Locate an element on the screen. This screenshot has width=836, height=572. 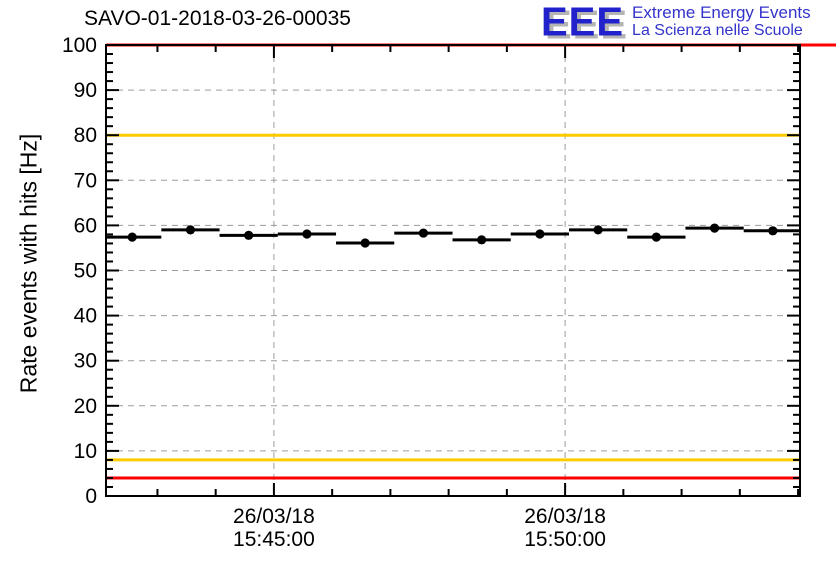
y-tick-label: 90 is located at coordinates (85, 90).